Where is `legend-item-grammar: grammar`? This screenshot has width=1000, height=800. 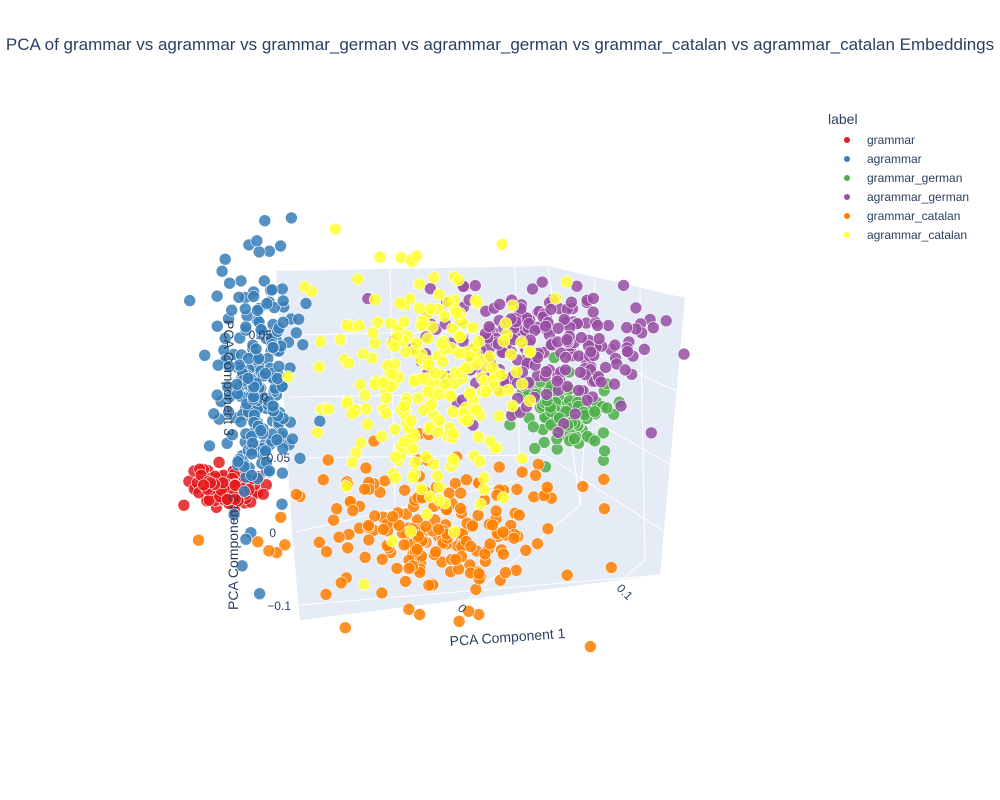 legend-item-grammar: grammar is located at coordinates (879, 140).